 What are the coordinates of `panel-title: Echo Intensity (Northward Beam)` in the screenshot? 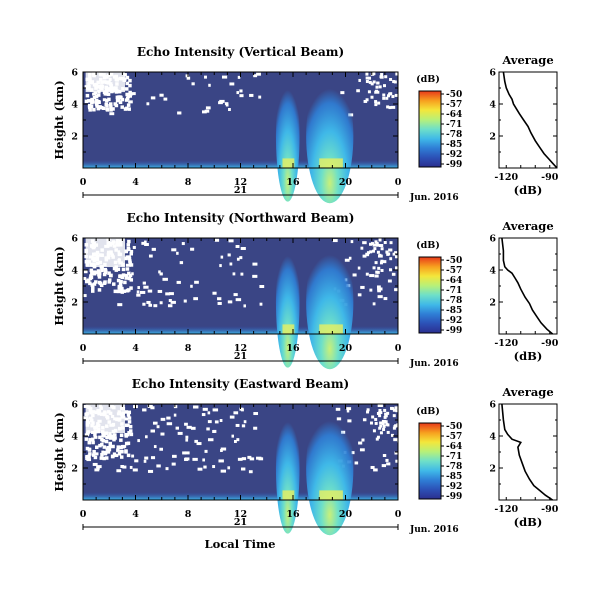 It's located at (241, 218).